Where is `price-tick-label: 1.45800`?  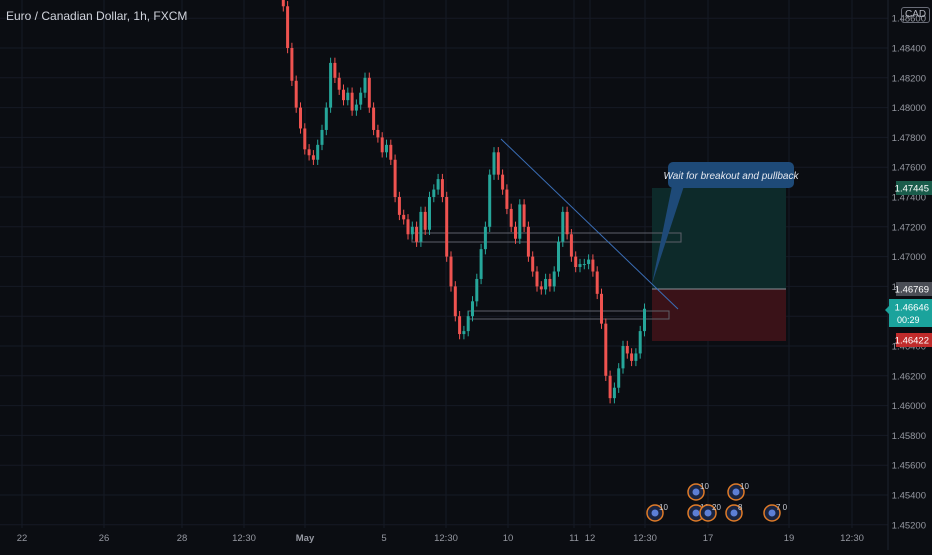 price-tick-label: 1.45800 is located at coordinates (909, 436).